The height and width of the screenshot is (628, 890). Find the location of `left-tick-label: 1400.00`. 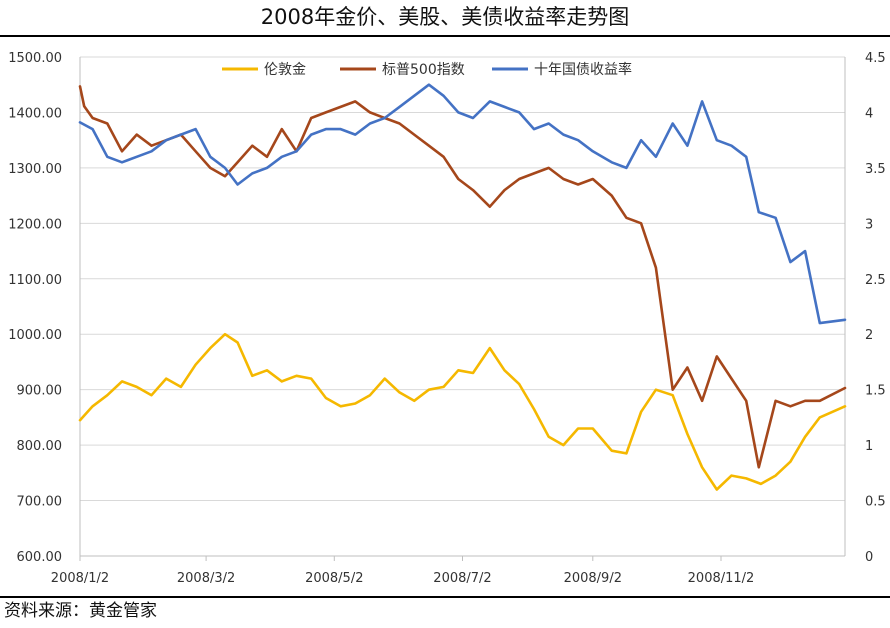

left-tick-label: 1400.00 is located at coordinates (35, 113).